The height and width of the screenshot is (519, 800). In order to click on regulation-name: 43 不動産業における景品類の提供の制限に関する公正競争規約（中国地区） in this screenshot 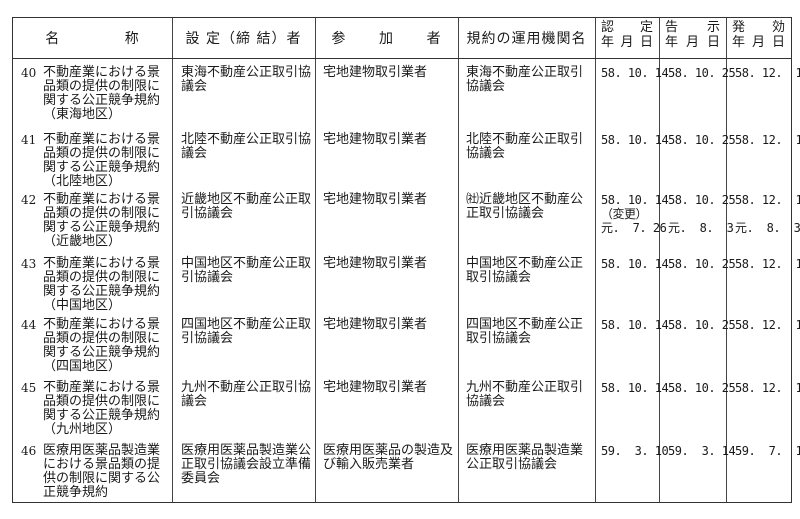, I will do `click(96, 285)`.